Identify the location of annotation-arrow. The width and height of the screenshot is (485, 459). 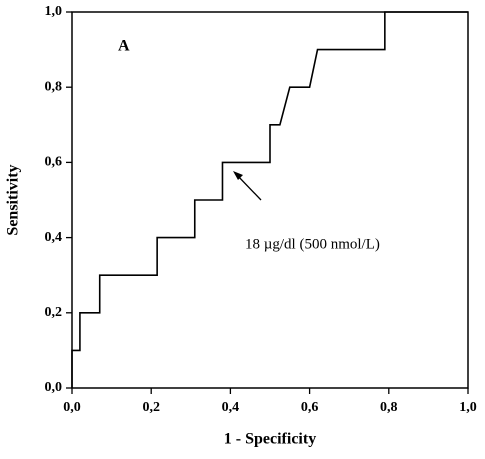
(248, 187).